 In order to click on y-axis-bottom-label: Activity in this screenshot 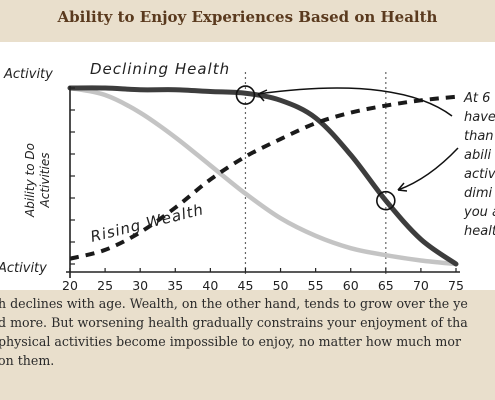, I will do `click(23, 268)`.